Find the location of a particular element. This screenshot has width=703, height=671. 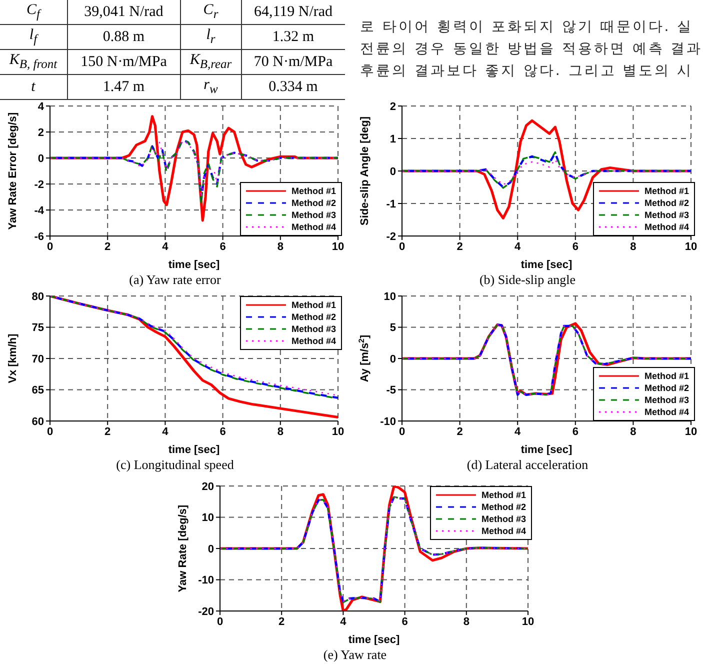

y-tick-label: -10 is located at coordinates (206, 580).